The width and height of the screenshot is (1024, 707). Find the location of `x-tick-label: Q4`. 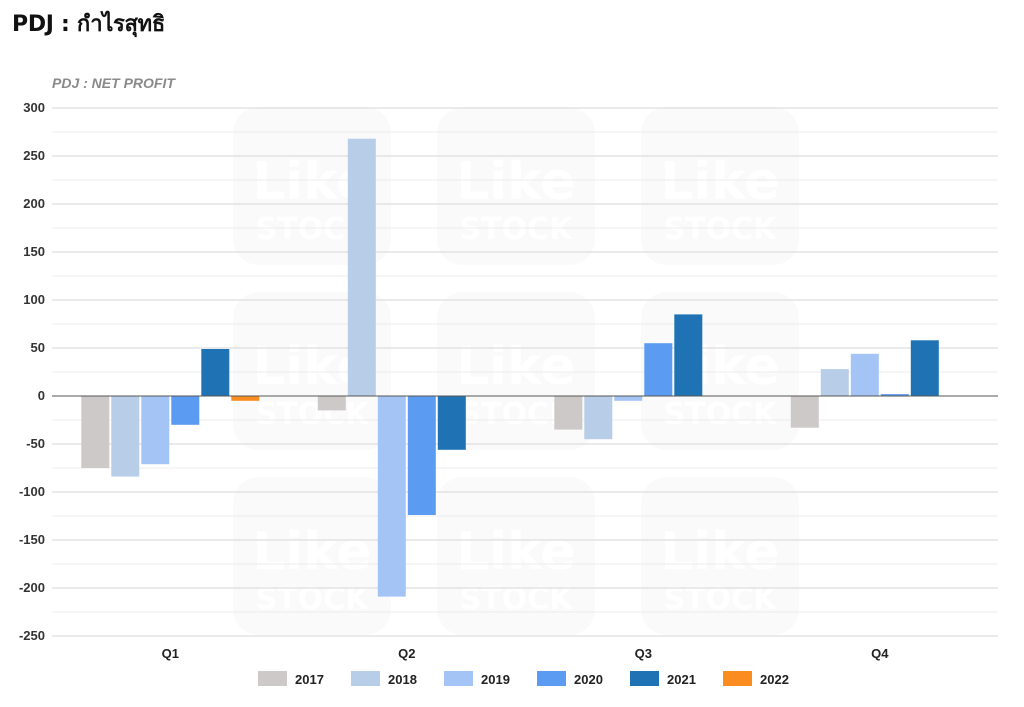

x-tick-label: Q4 is located at coordinates (880, 653).